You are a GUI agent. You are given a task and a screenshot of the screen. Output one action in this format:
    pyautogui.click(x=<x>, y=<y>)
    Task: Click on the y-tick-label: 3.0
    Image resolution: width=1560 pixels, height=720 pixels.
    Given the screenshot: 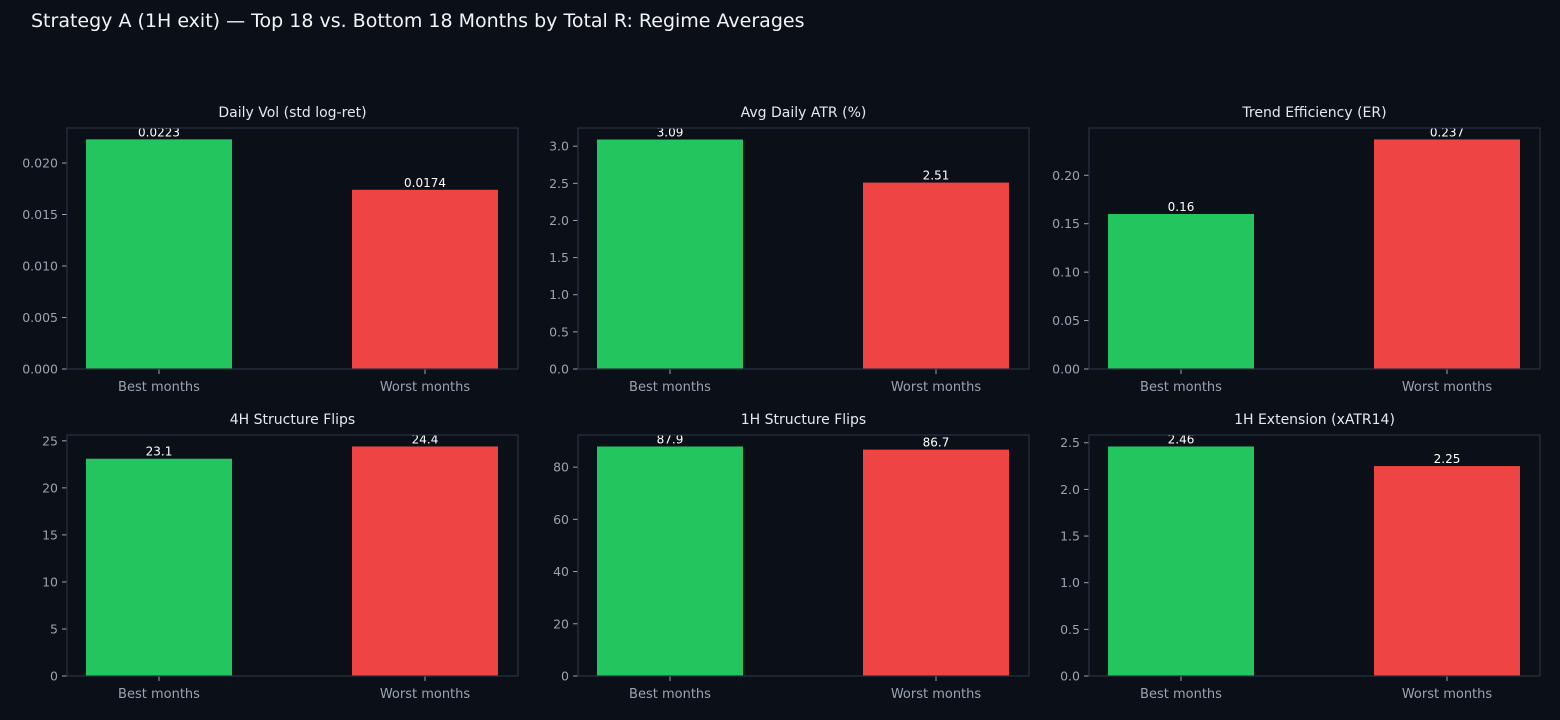 What is the action you would take?
    pyautogui.click(x=559, y=146)
    